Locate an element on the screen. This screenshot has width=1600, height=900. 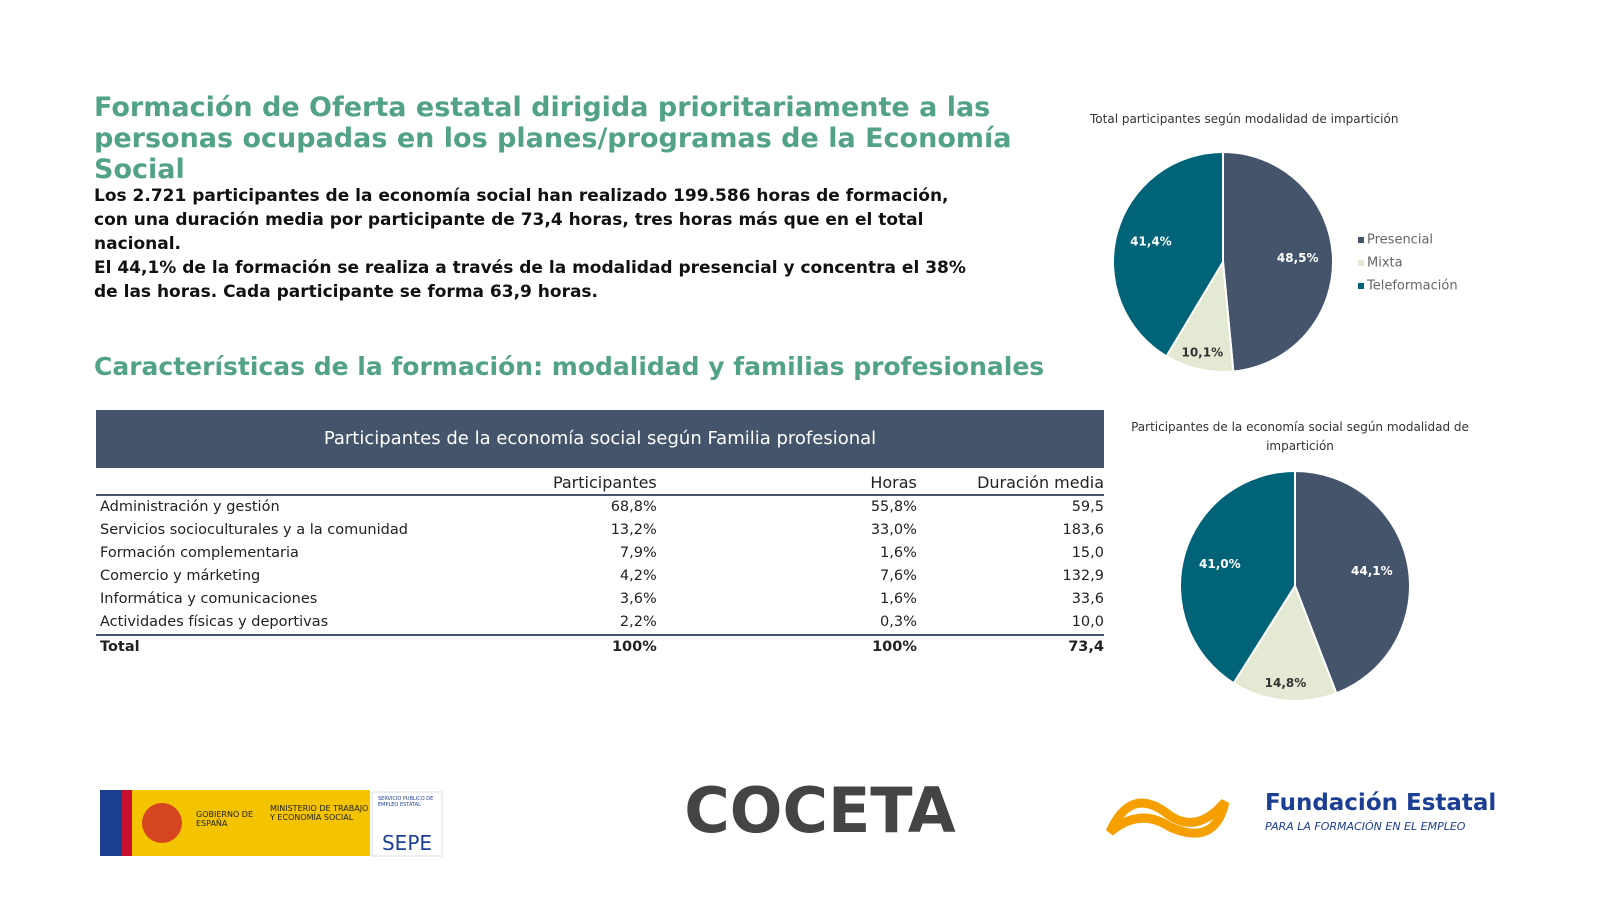
cell: 2,2% is located at coordinates (638, 622).